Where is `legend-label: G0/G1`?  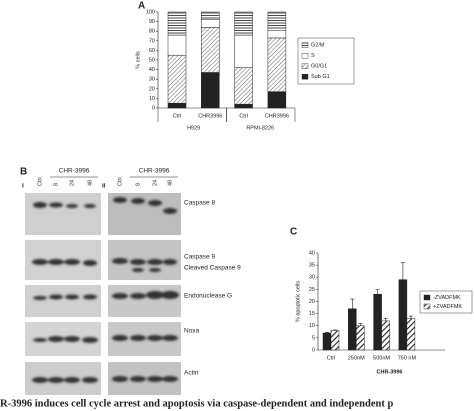
legend-label: G0/G1 is located at coordinates (319, 67).